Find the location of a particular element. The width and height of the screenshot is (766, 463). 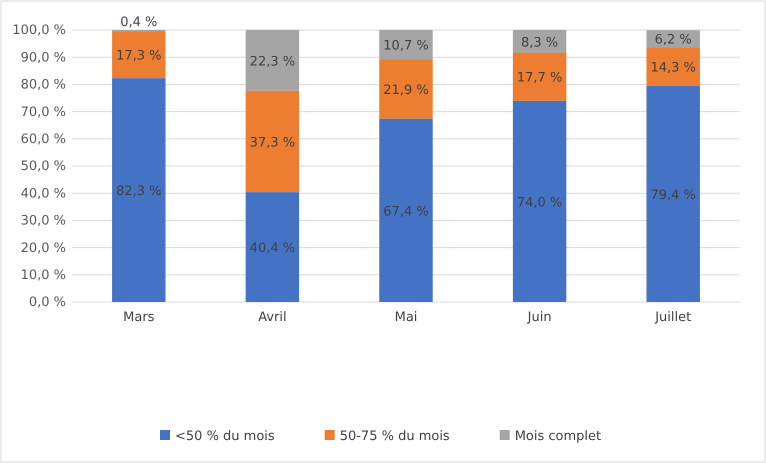

data-label: 8,3 % is located at coordinates (539, 42).